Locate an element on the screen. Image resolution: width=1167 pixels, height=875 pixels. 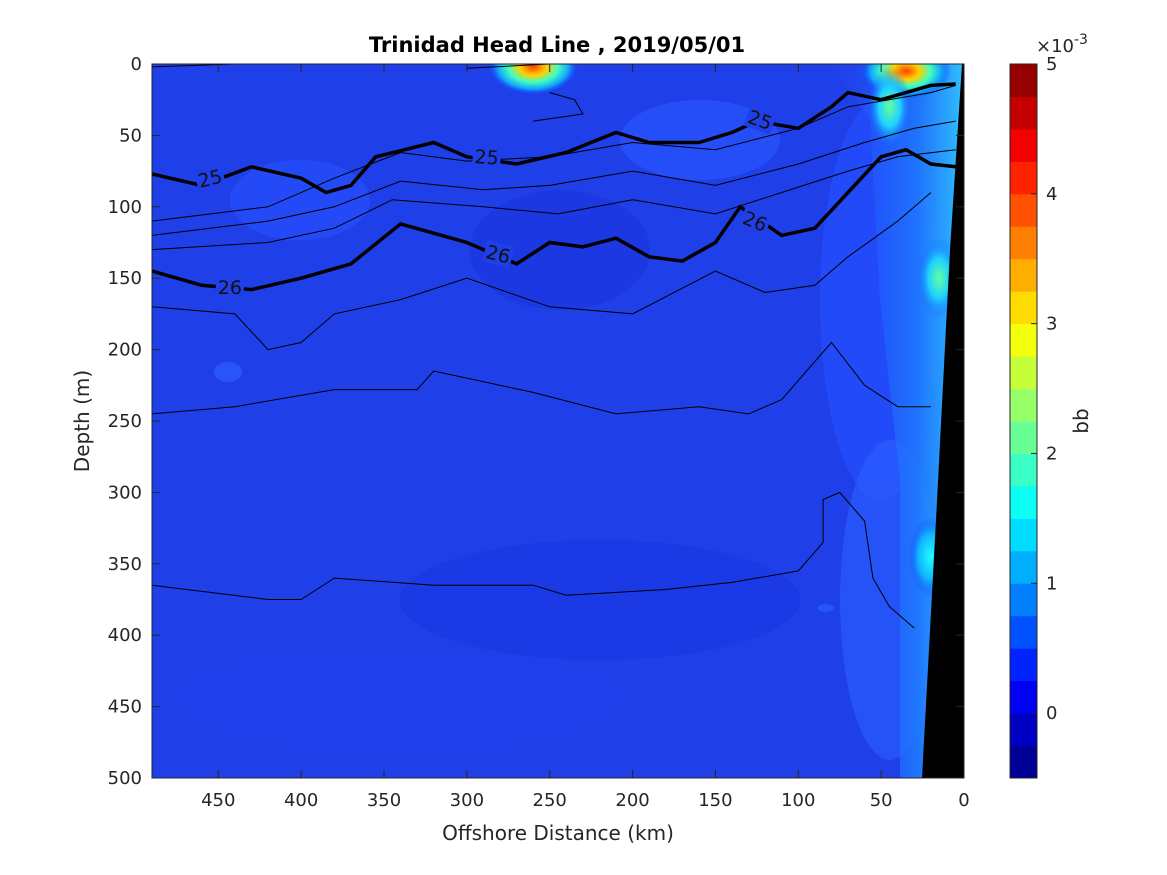
x-tick-label: 100 is located at coordinates (798, 800).